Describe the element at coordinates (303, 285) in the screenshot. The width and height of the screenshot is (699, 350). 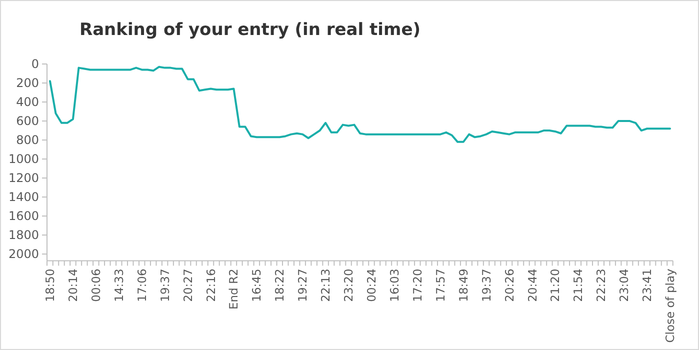
I see `x-tick-label: 19:27` at that location.